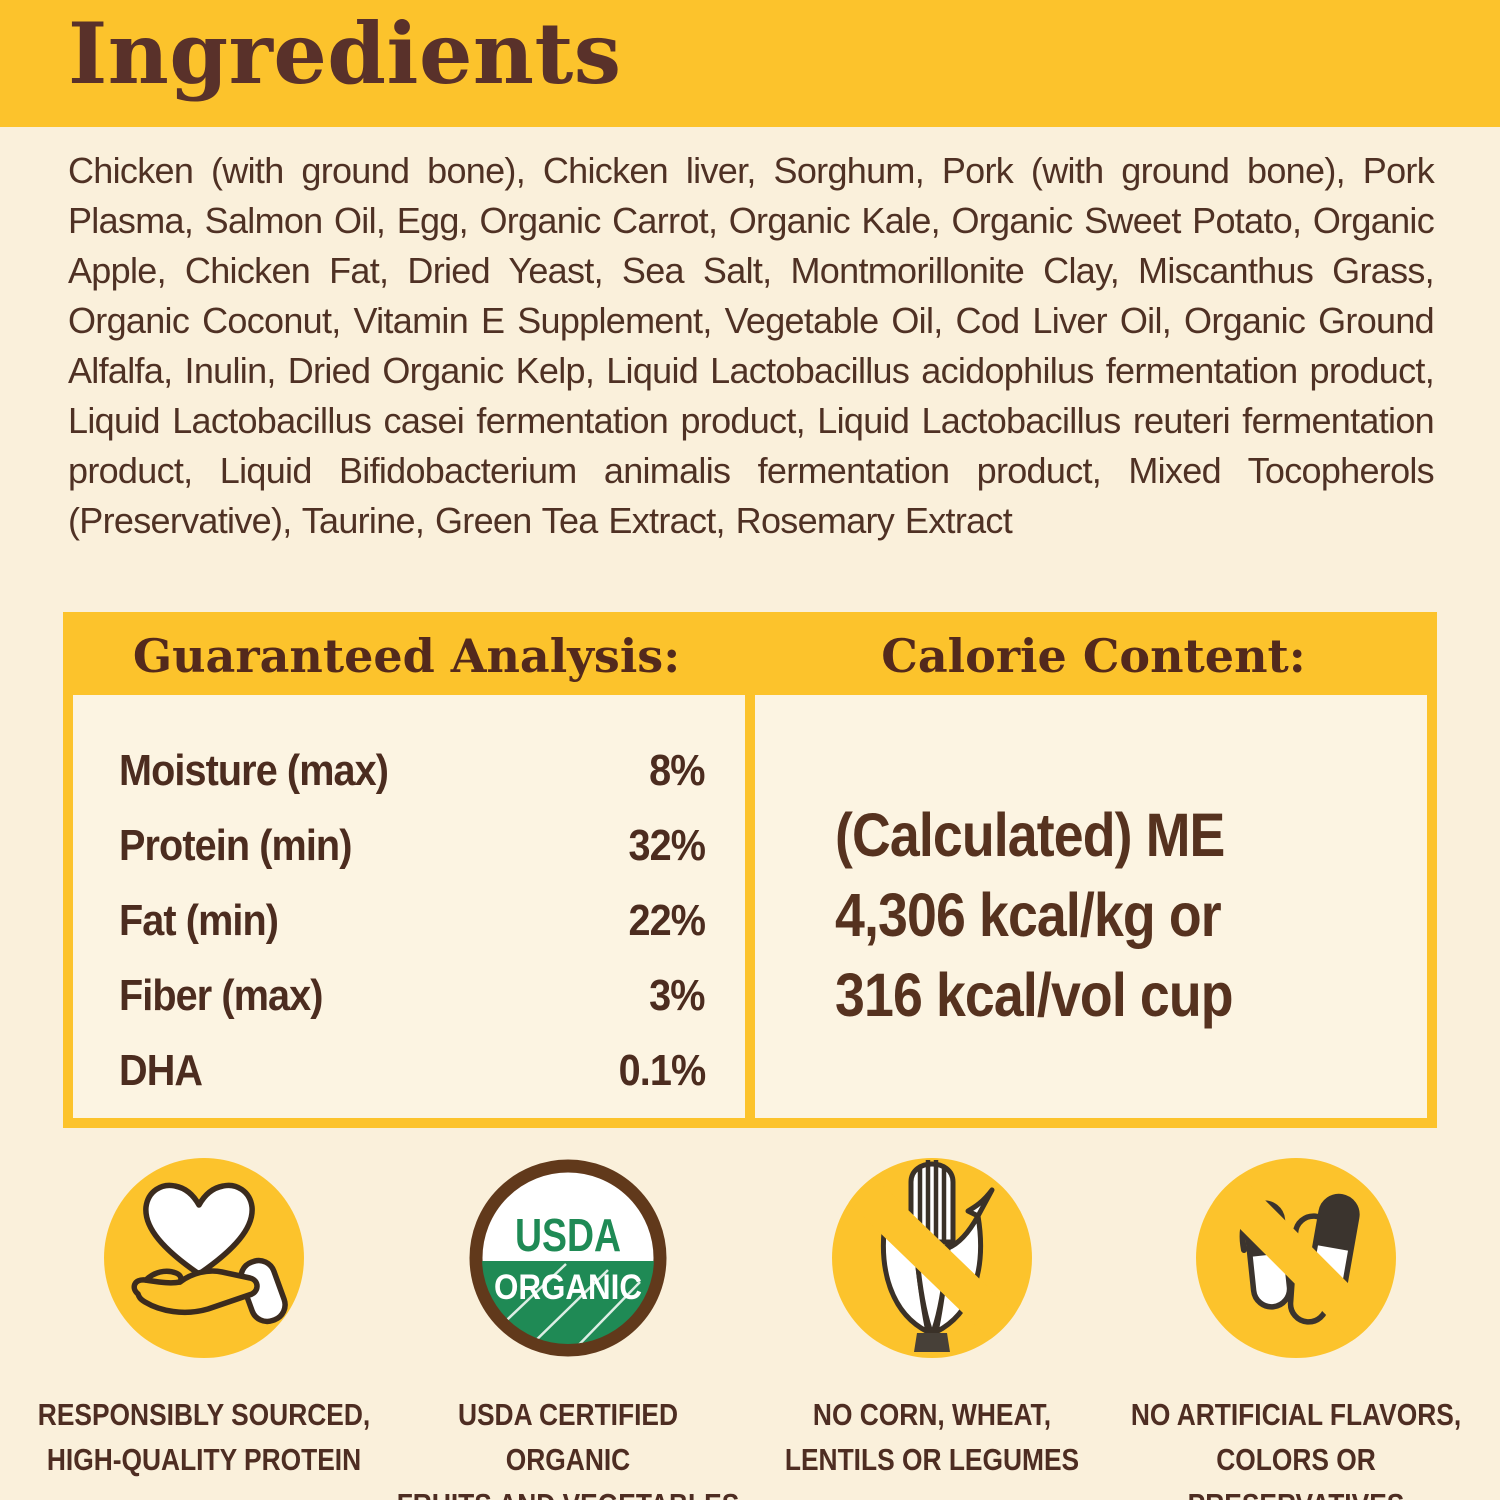  Describe the element at coordinates (932, 1258) in the screenshot. I see `no-corn-icon` at that location.